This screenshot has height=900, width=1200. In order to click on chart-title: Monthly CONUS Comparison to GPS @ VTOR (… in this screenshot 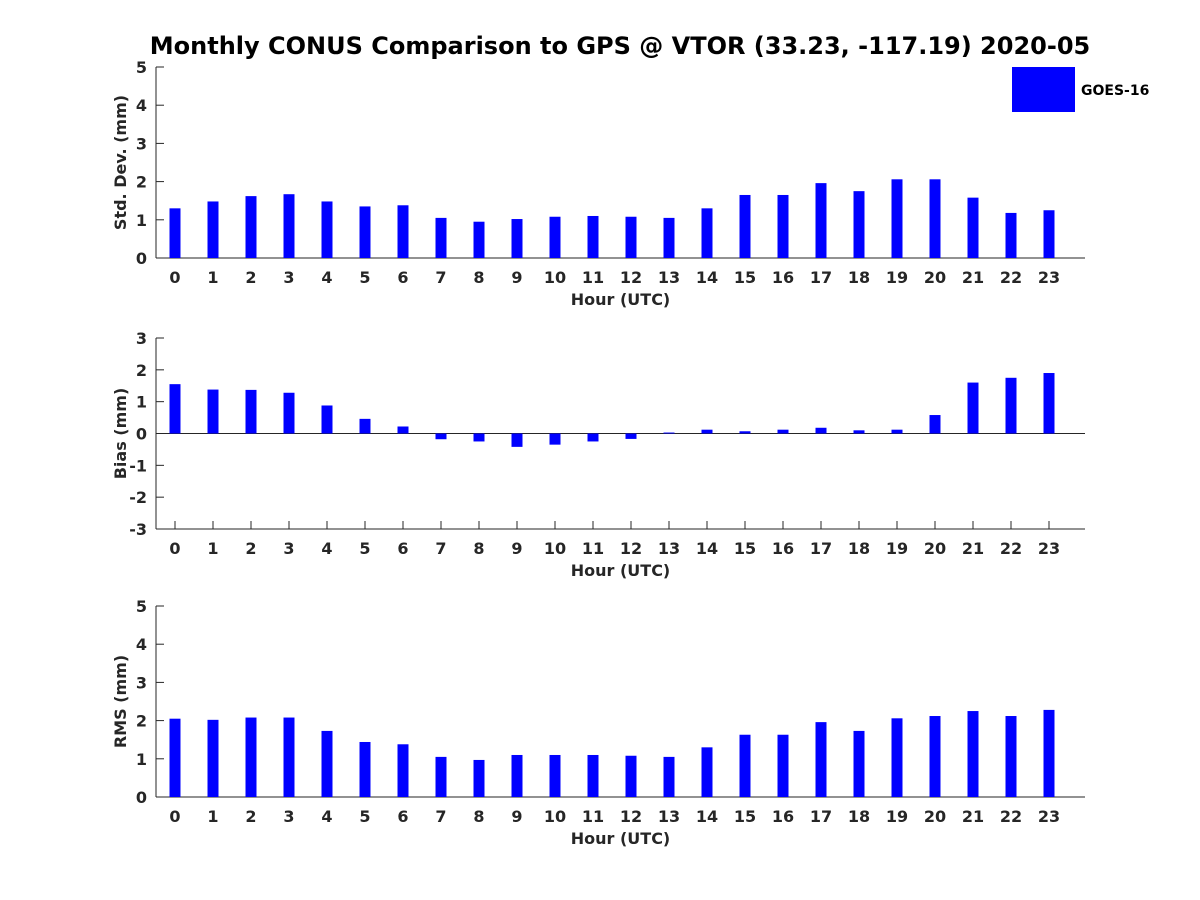, I will do `click(620, 46)`.